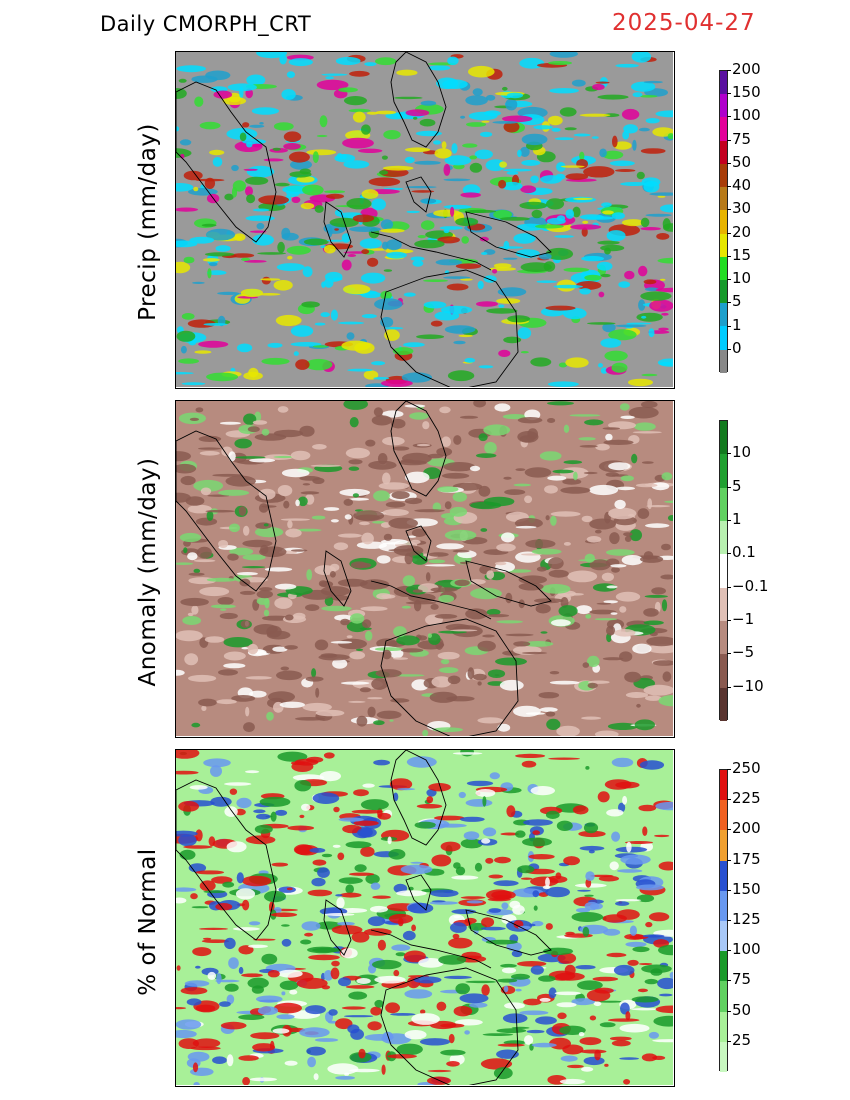 The height and width of the screenshot is (1100, 850). I want to click on colorbar-tick-label: 1, so click(737, 324).